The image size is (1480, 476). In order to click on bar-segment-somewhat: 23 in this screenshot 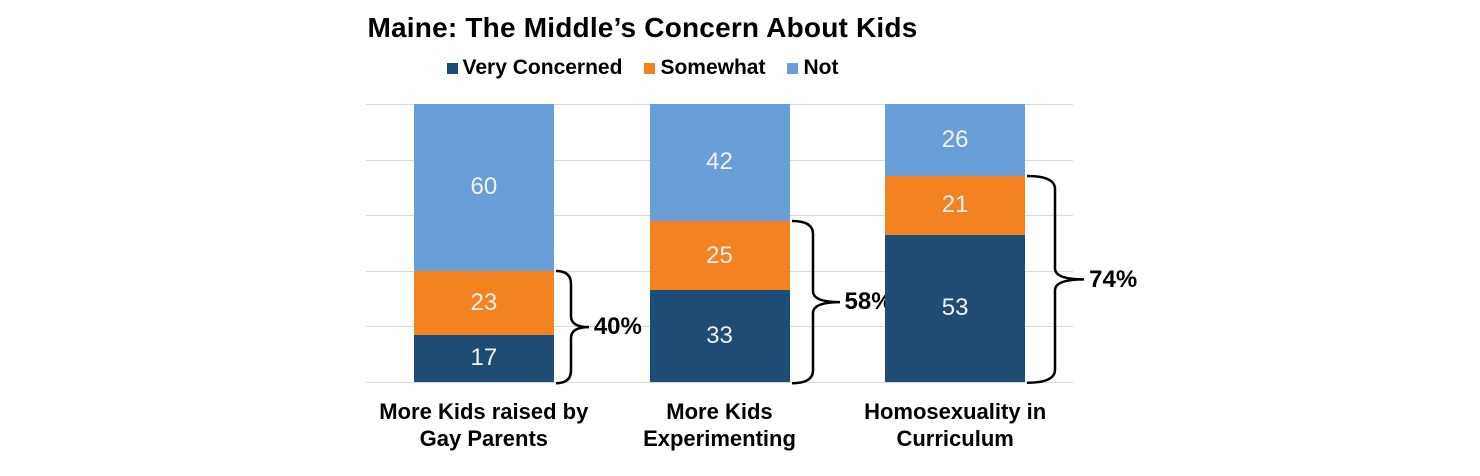, I will do `click(483, 302)`.